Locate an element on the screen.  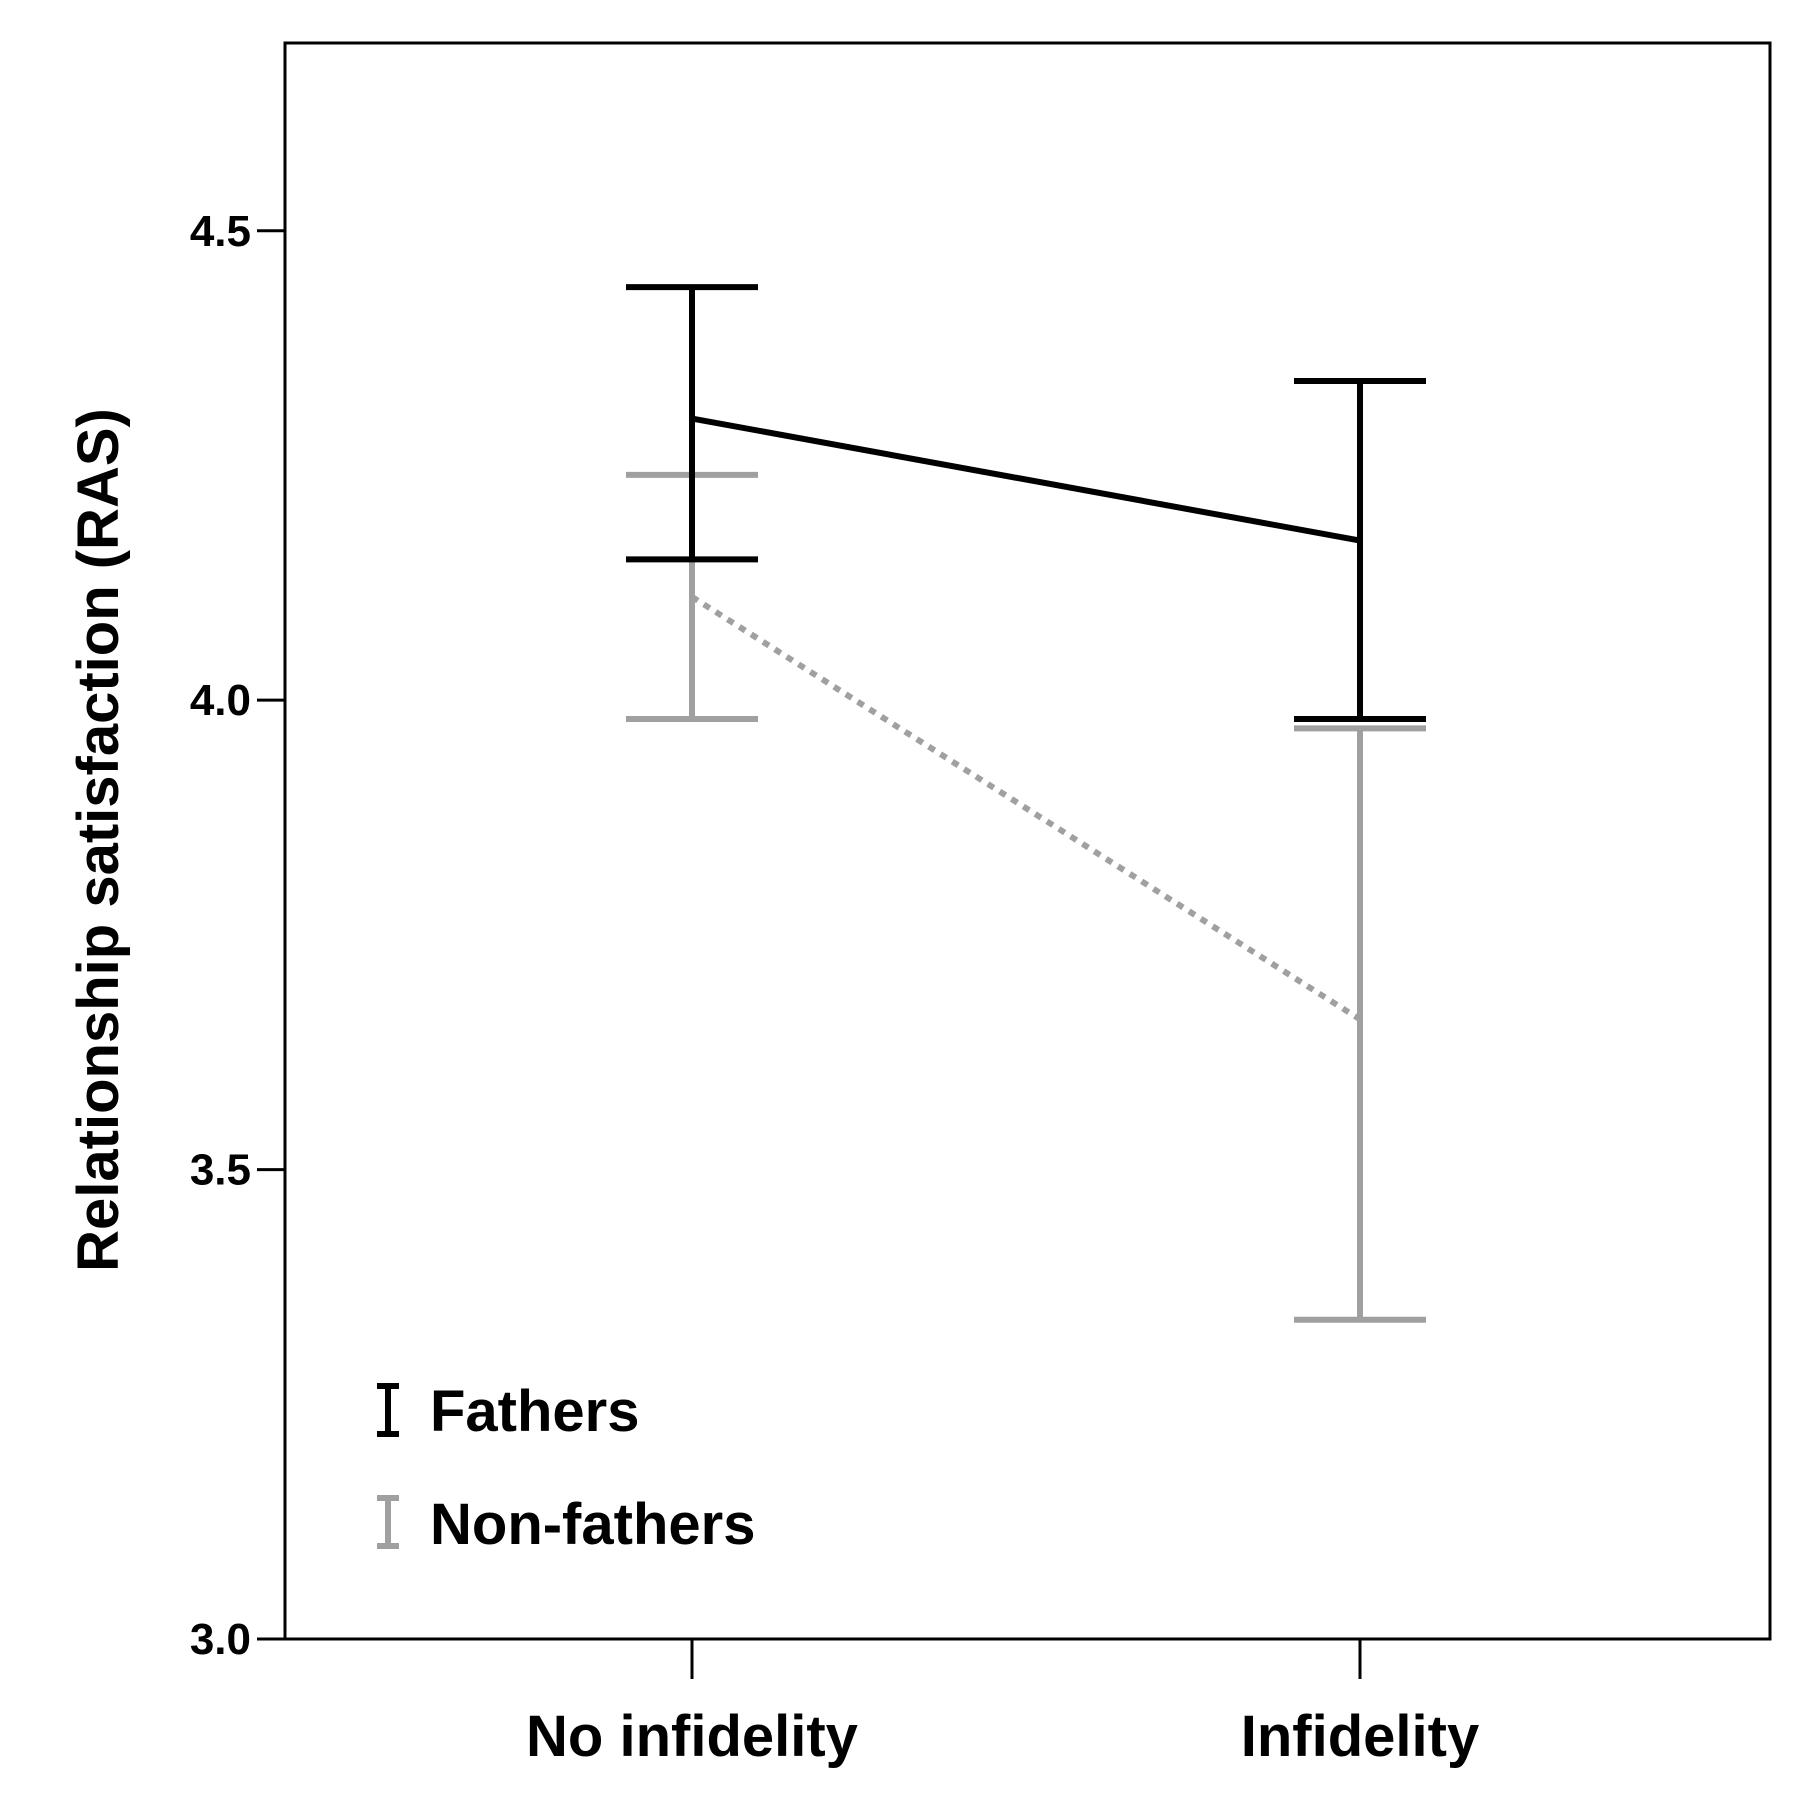
legend-item-fathers: Fathers is located at coordinates (508, 1411).